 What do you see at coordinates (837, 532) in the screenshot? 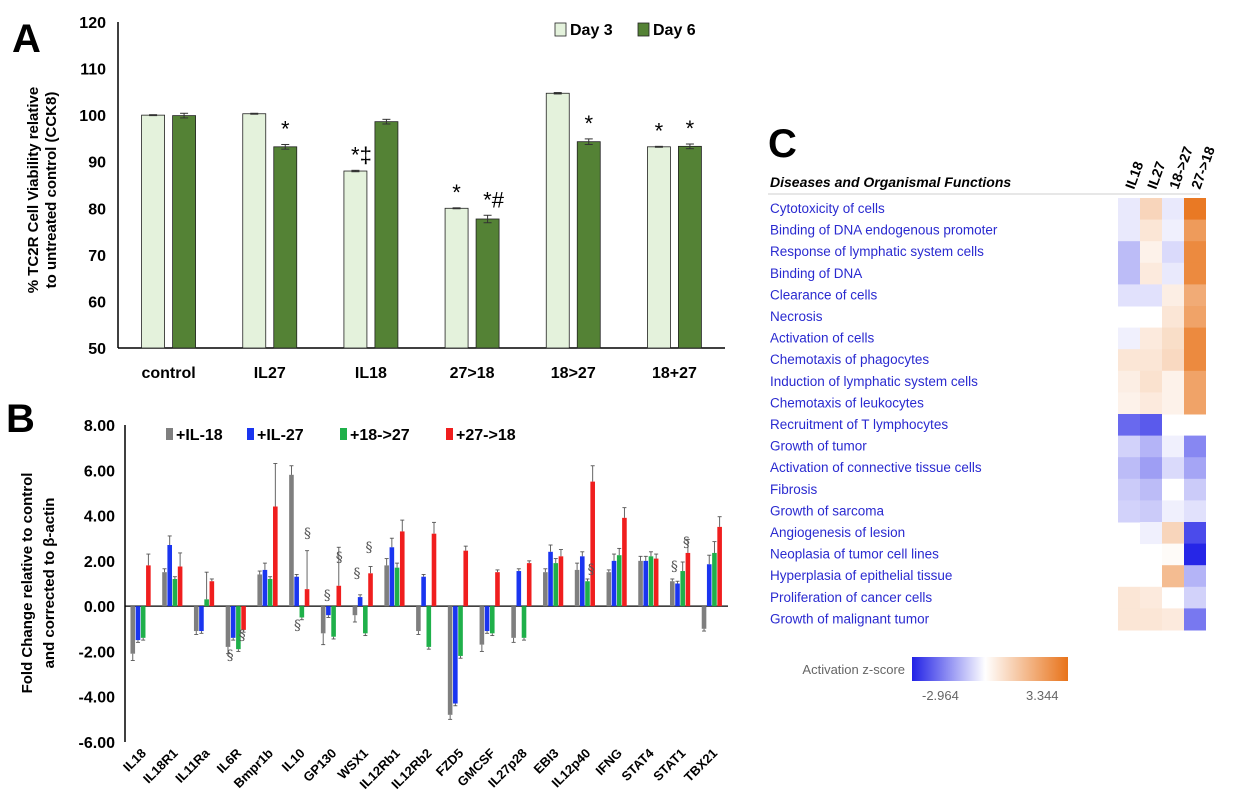
I see `heatmap-row-label: Angiogenesis of lesion` at bounding box center [837, 532].